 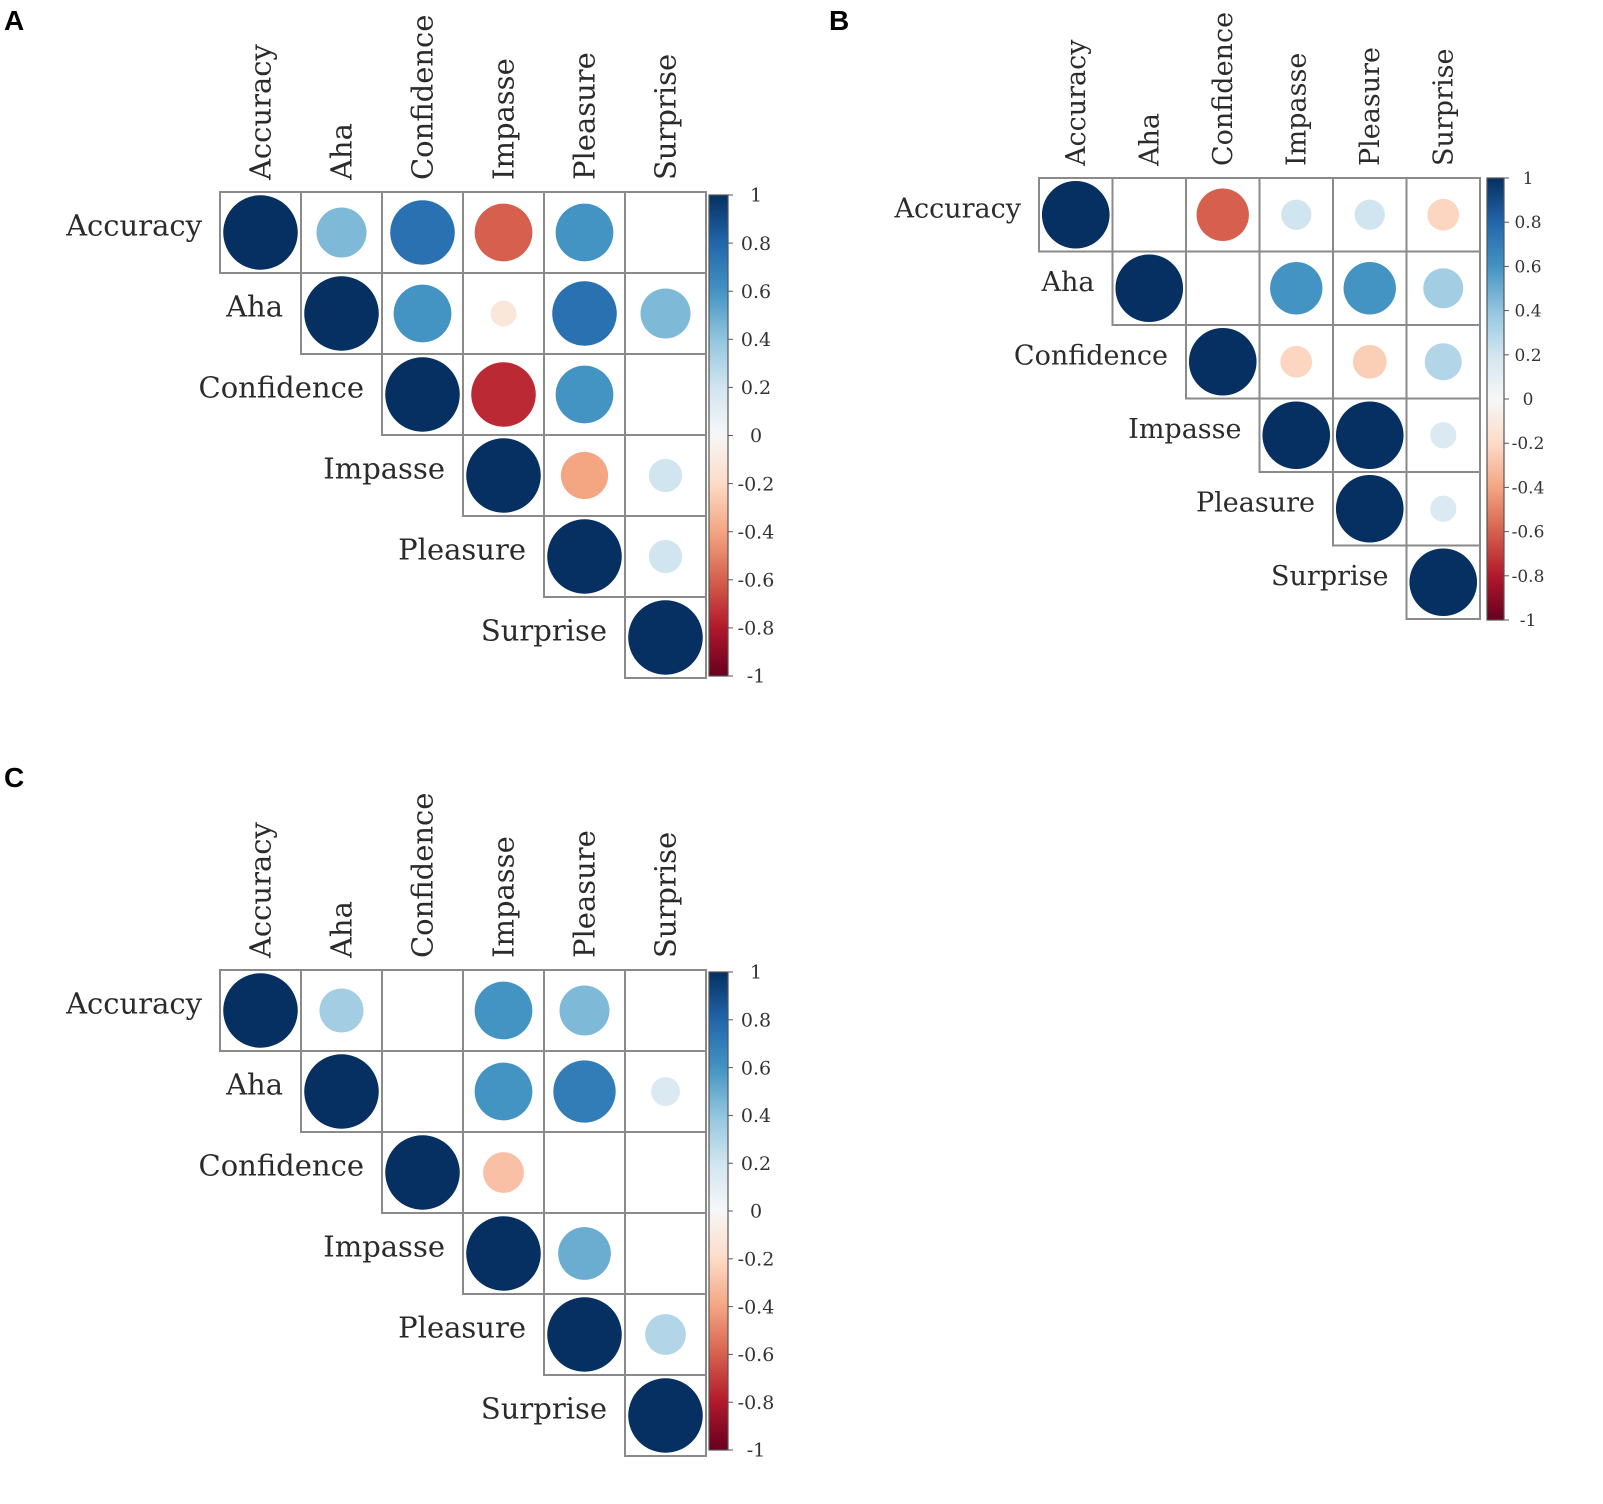 What do you see at coordinates (1527, 356) in the screenshot?
I see `colorbar-tick-label: 0.2` at bounding box center [1527, 356].